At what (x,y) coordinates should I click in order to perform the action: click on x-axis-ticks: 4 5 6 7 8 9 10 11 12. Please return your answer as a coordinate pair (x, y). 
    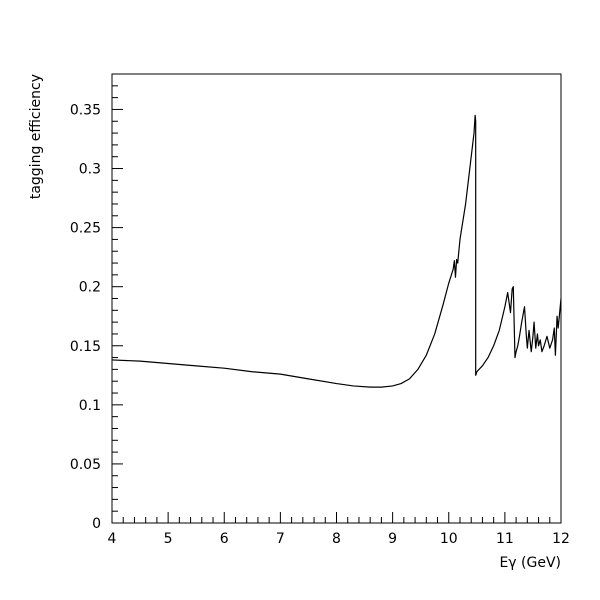
    Looking at the image, I should click on (339, 529).